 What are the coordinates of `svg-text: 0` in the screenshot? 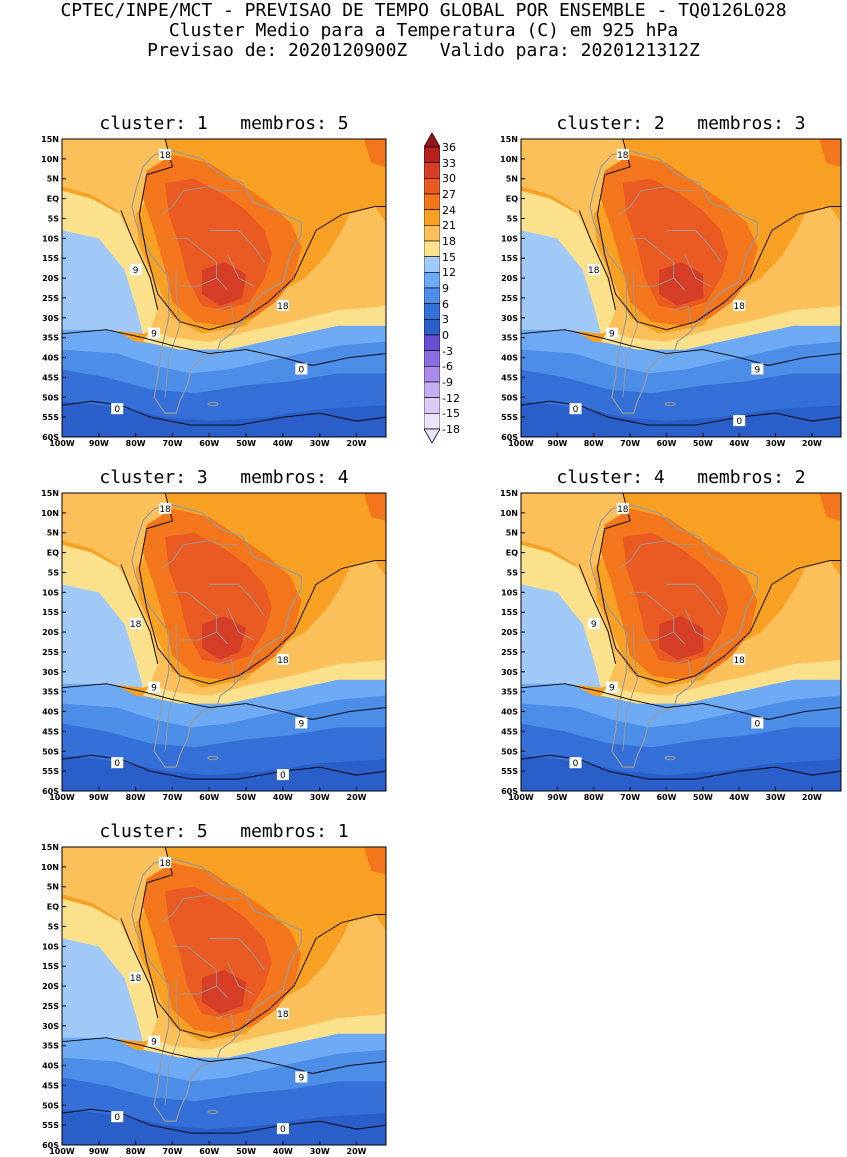 It's located at (739, 422).